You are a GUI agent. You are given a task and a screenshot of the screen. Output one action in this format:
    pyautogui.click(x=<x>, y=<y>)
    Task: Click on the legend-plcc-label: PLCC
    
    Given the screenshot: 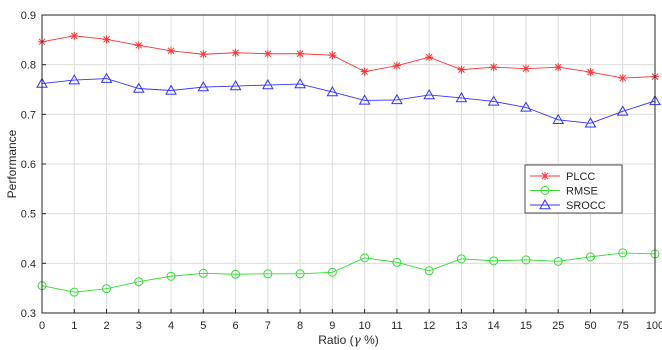 What is the action you would take?
    pyautogui.click(x=580, y=177)
    